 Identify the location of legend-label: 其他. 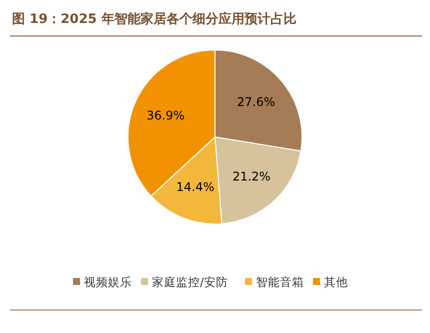
(336, 282).